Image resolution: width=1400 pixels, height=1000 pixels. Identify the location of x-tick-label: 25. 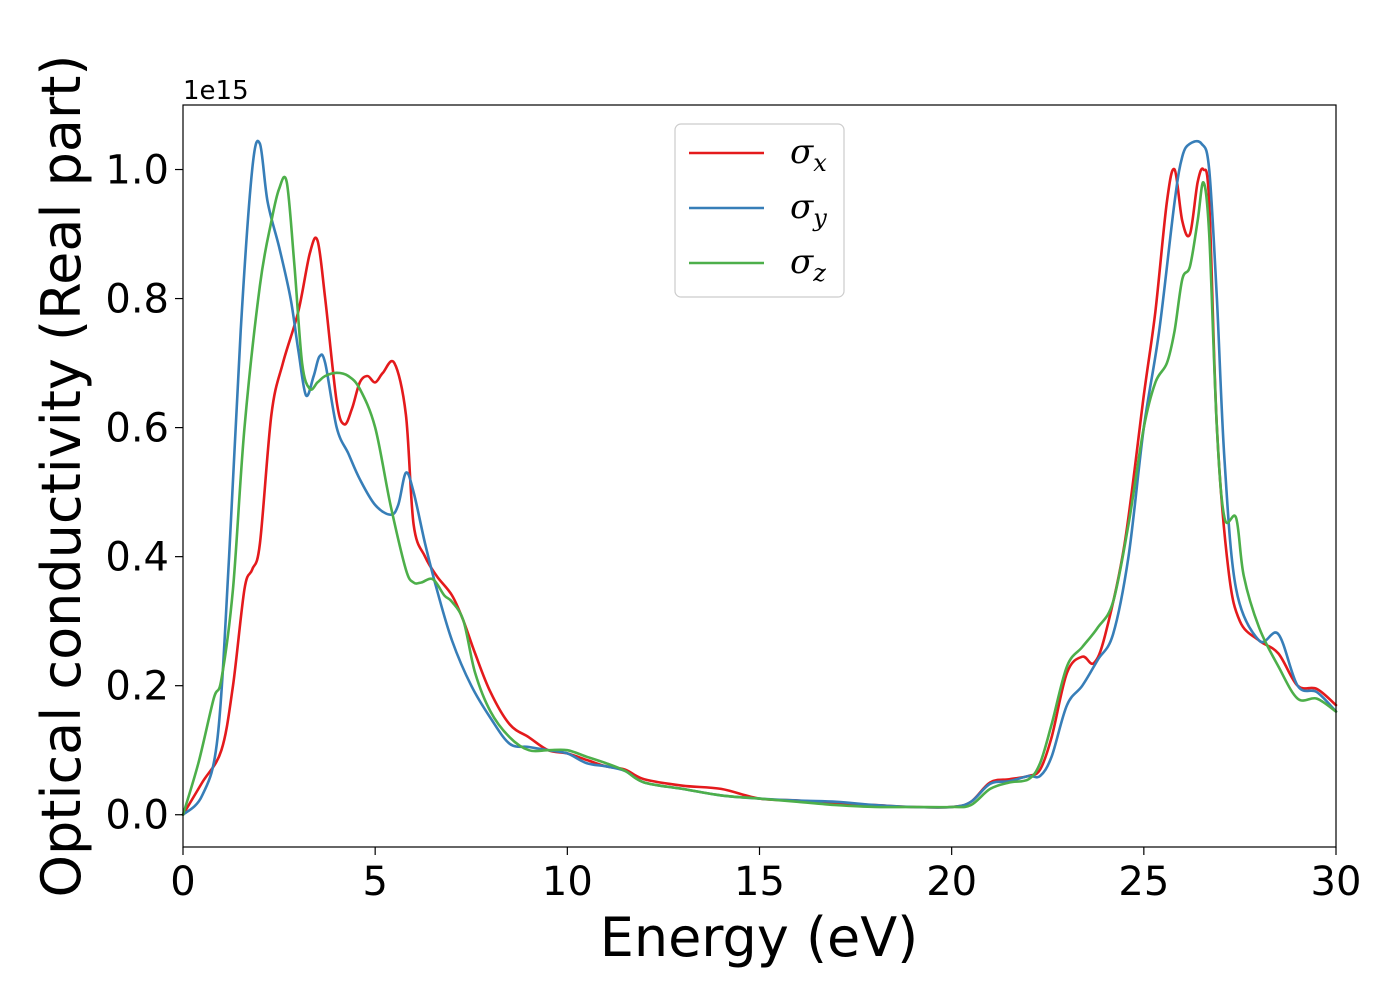
(1143, 882).